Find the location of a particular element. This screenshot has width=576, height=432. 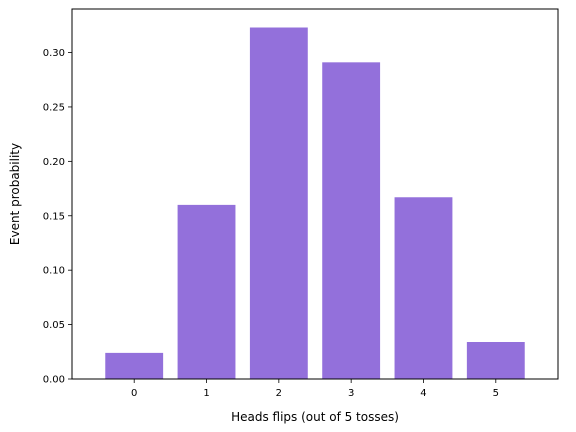

y-tick-label: 0.20 is located at coordinates (54, 162).